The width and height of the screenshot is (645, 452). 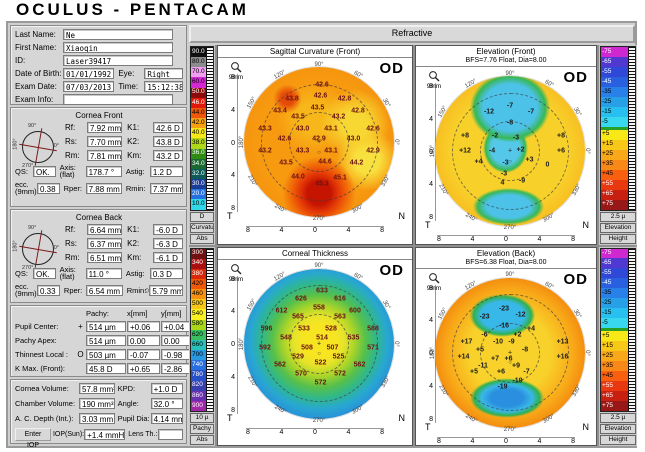 I want to click on map-value-label: 508, so click(x=307, y=348).